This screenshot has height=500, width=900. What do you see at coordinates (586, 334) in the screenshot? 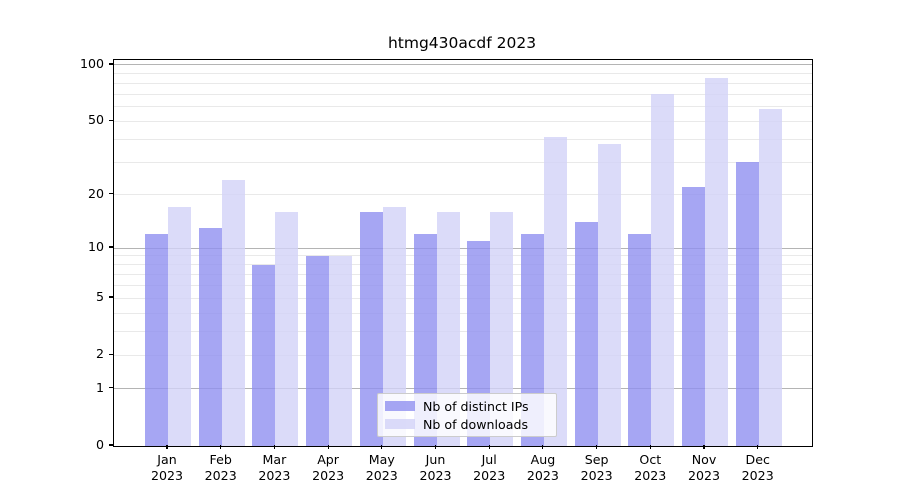
I see `bar-distinct-ips-sep` at bounding box center [586, 334].